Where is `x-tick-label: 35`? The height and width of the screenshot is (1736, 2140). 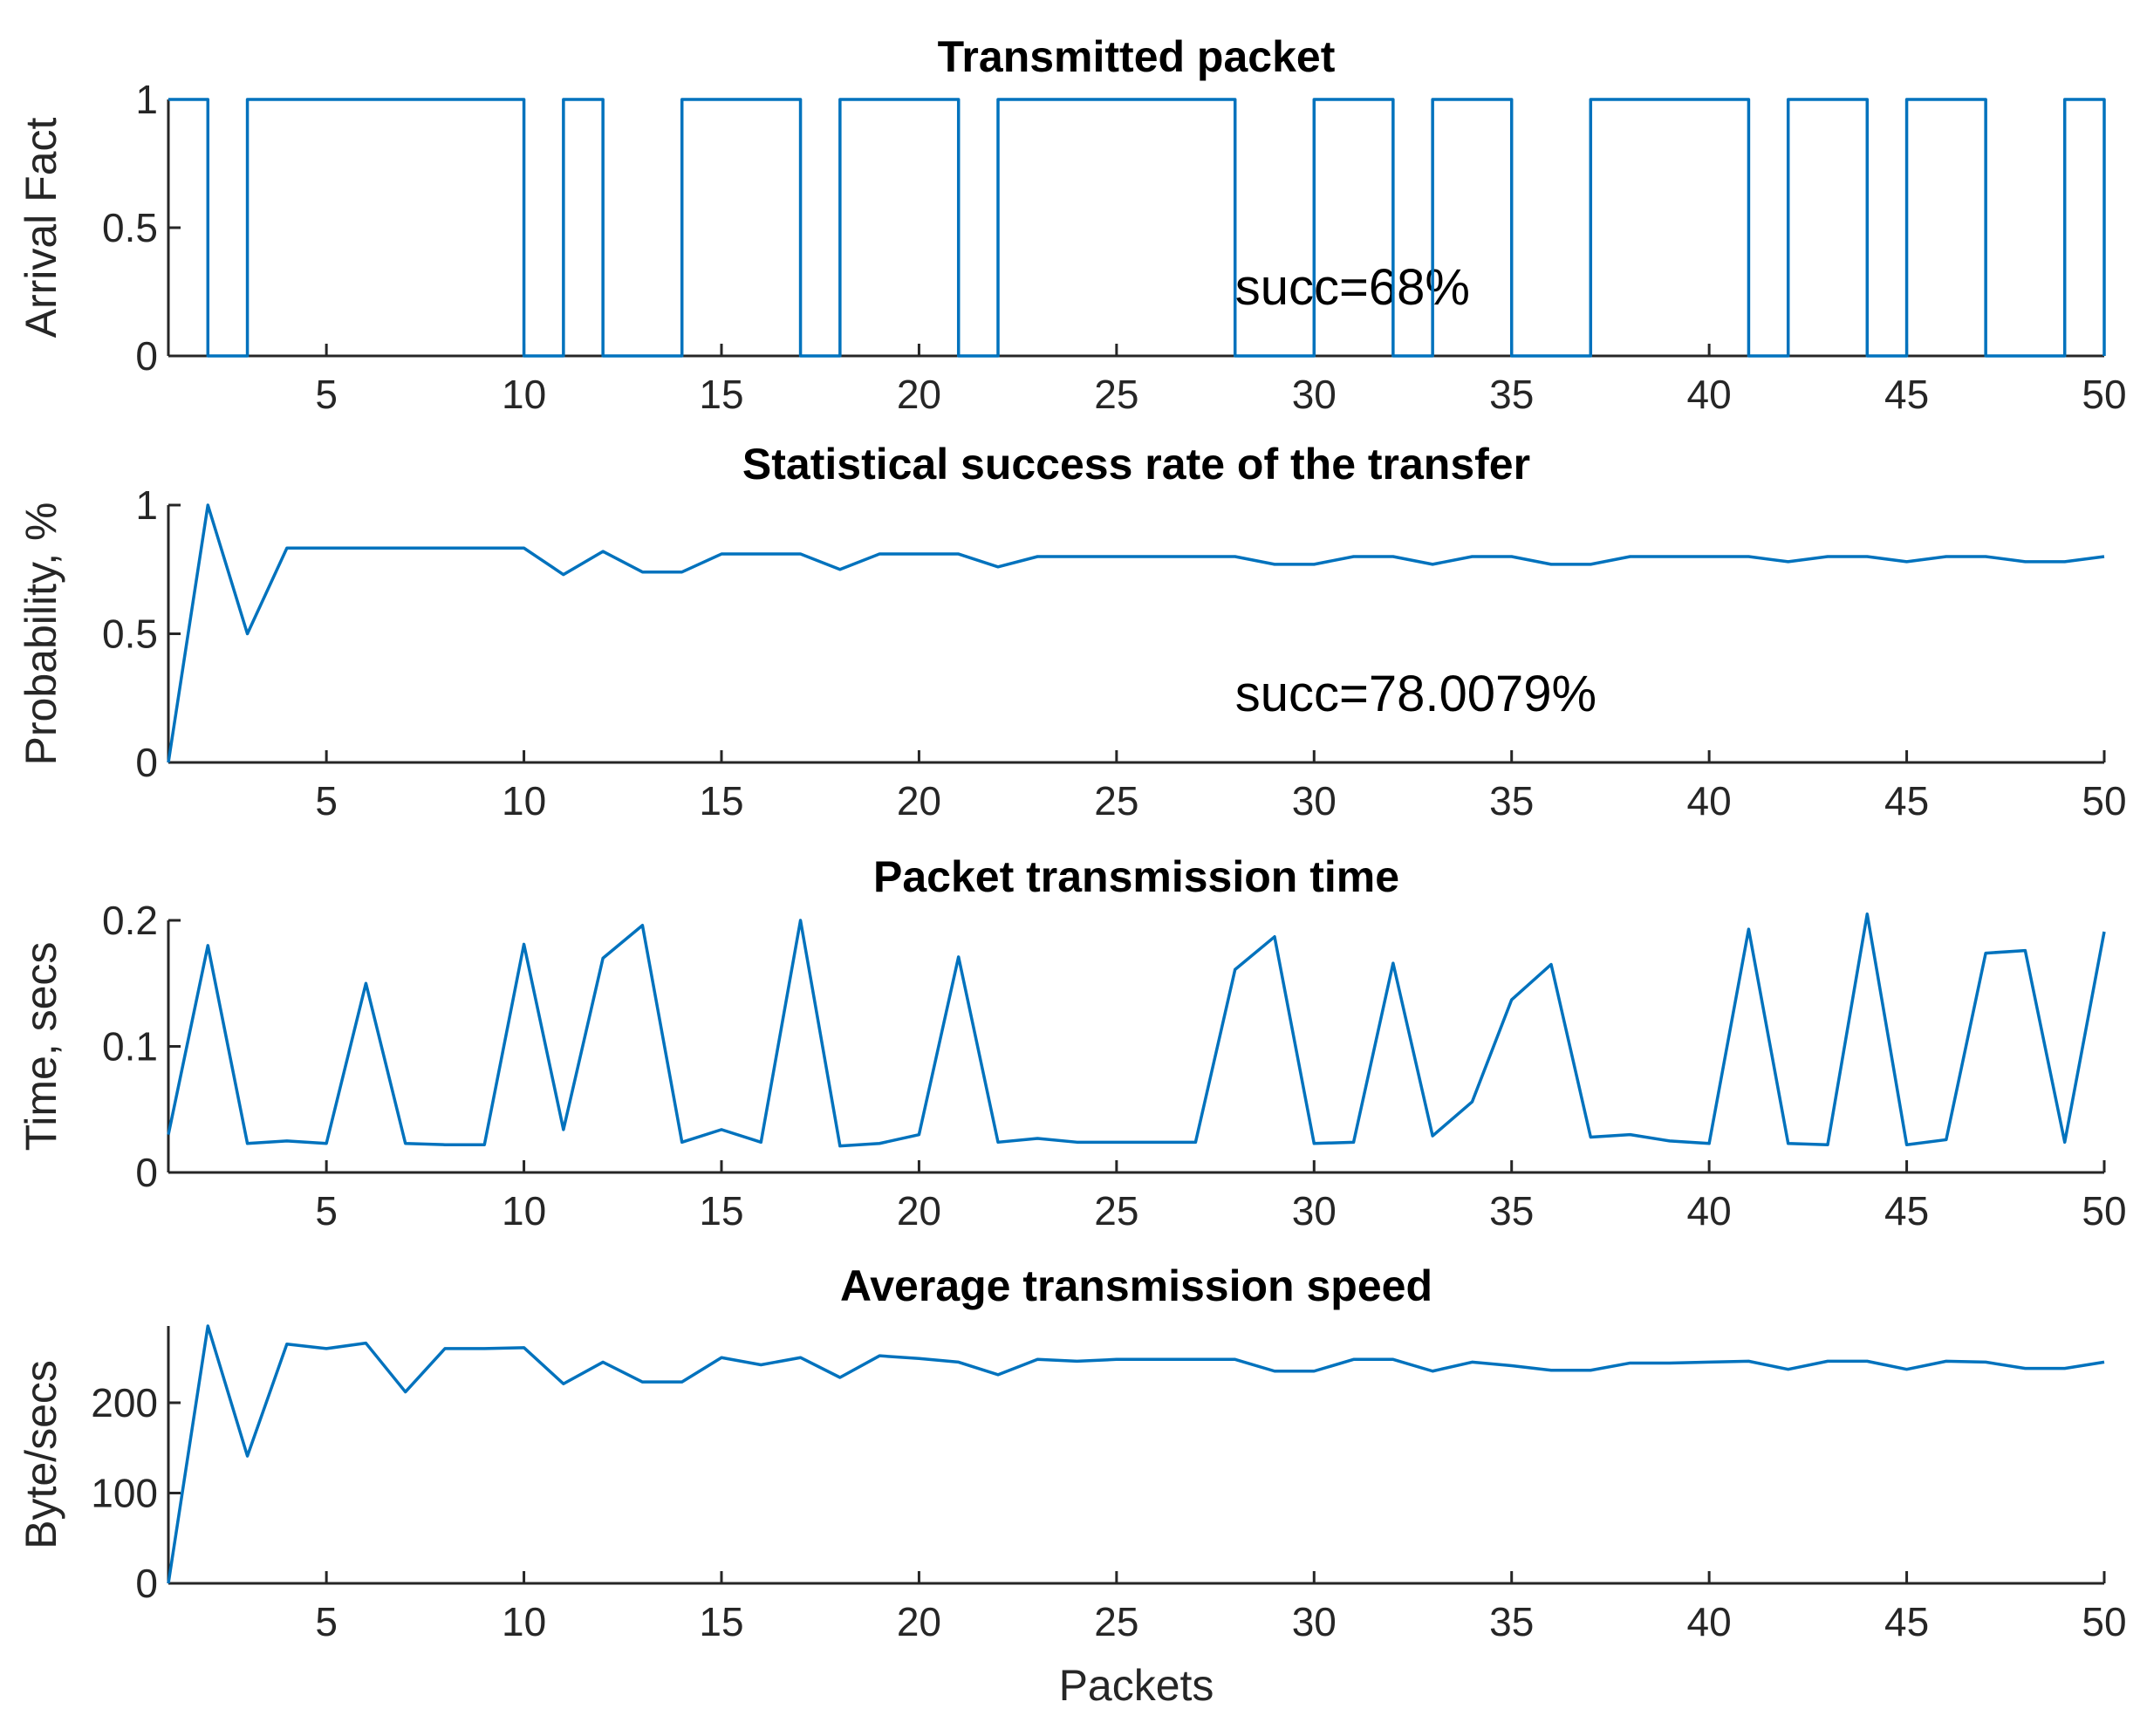 x-tick-label: 35 is located at coordinates (1511, 1211).